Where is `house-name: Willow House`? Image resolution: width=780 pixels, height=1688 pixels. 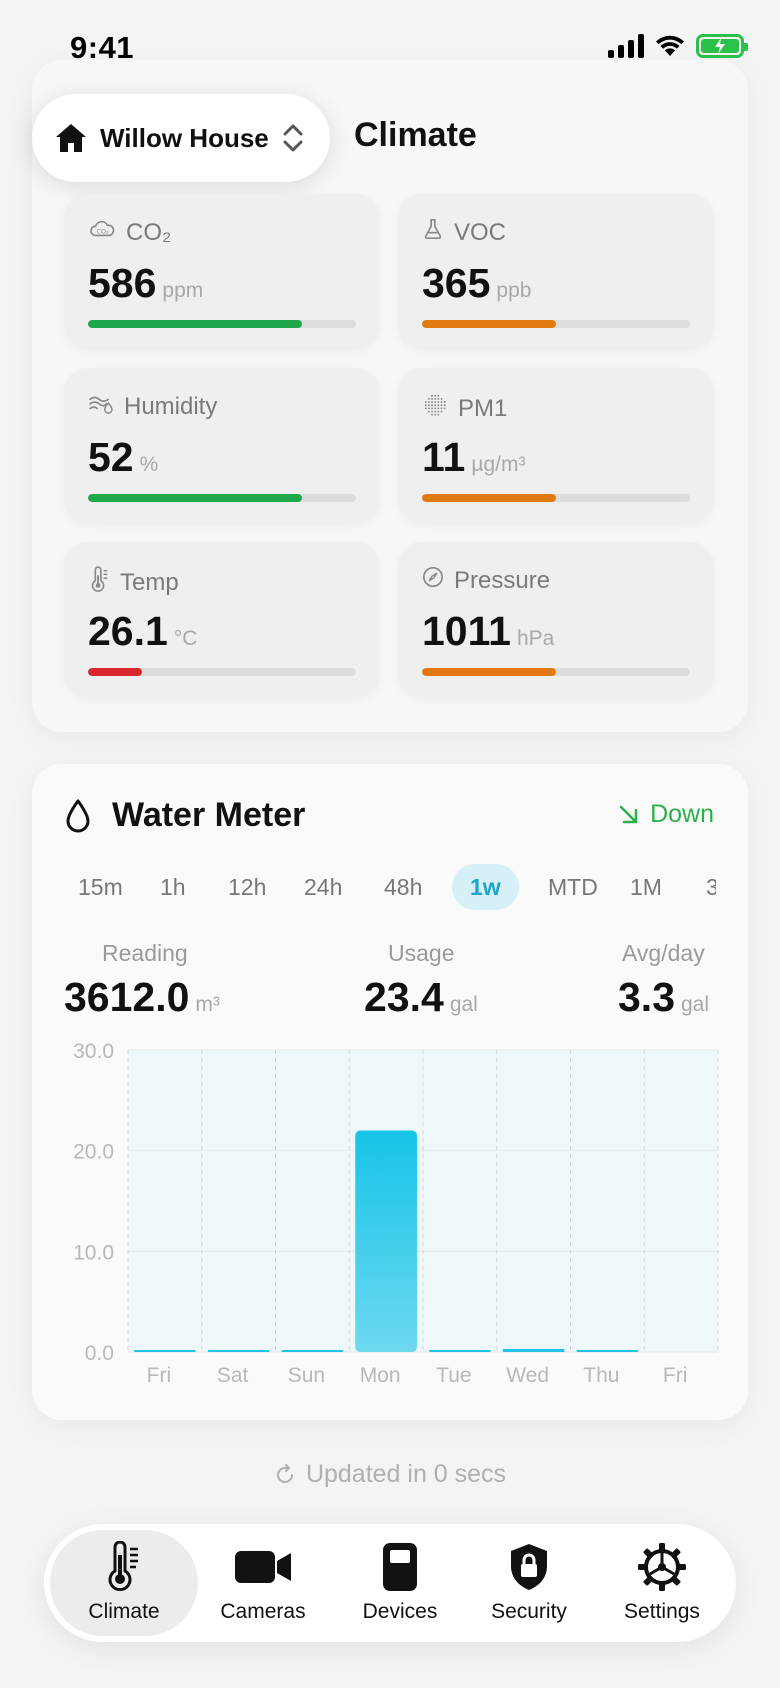 house-name: Willow House is located at coordinates (184, 137).